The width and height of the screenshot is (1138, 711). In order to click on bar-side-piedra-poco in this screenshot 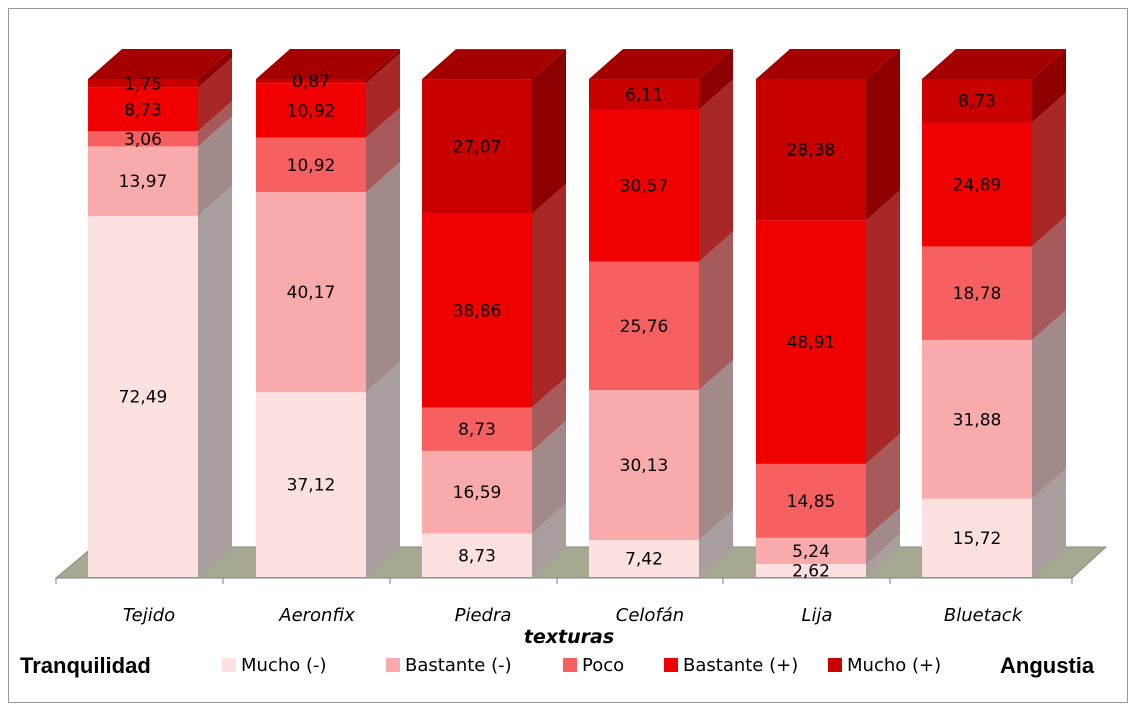, I will do `click(549, 414)`.